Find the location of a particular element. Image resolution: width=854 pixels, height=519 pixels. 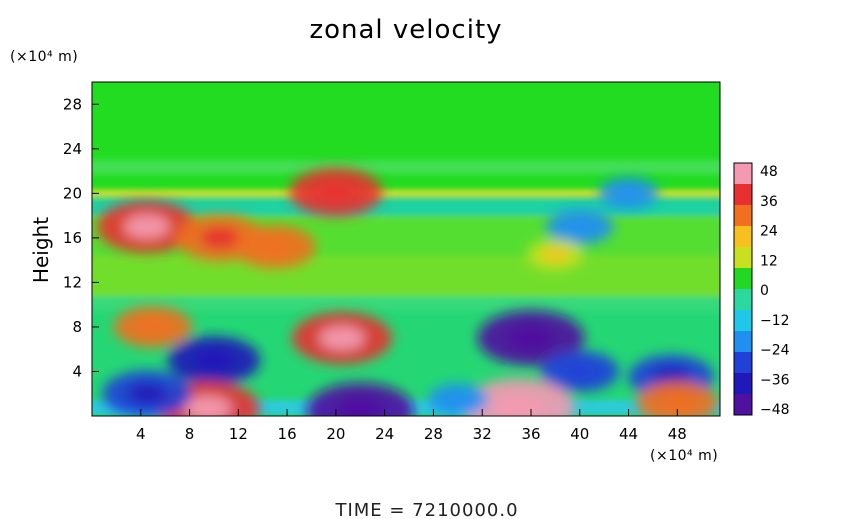

y-axis: 4 8 12 16 20 24 28 is located at coordinates (81, 237).